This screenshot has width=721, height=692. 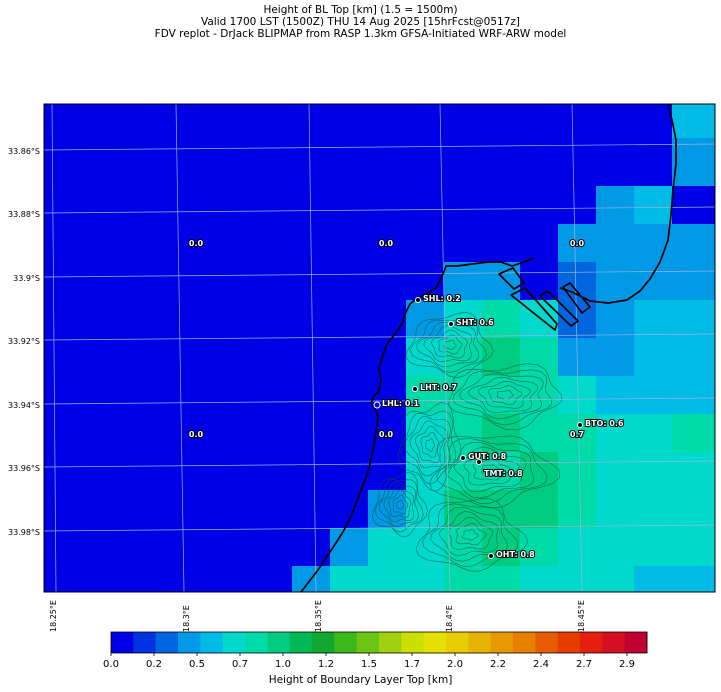 What do you see at coordinates (627, 664) in the screenshot?
I see `colorbar-tick-label: 2.9` at bounding box center [627, 664].